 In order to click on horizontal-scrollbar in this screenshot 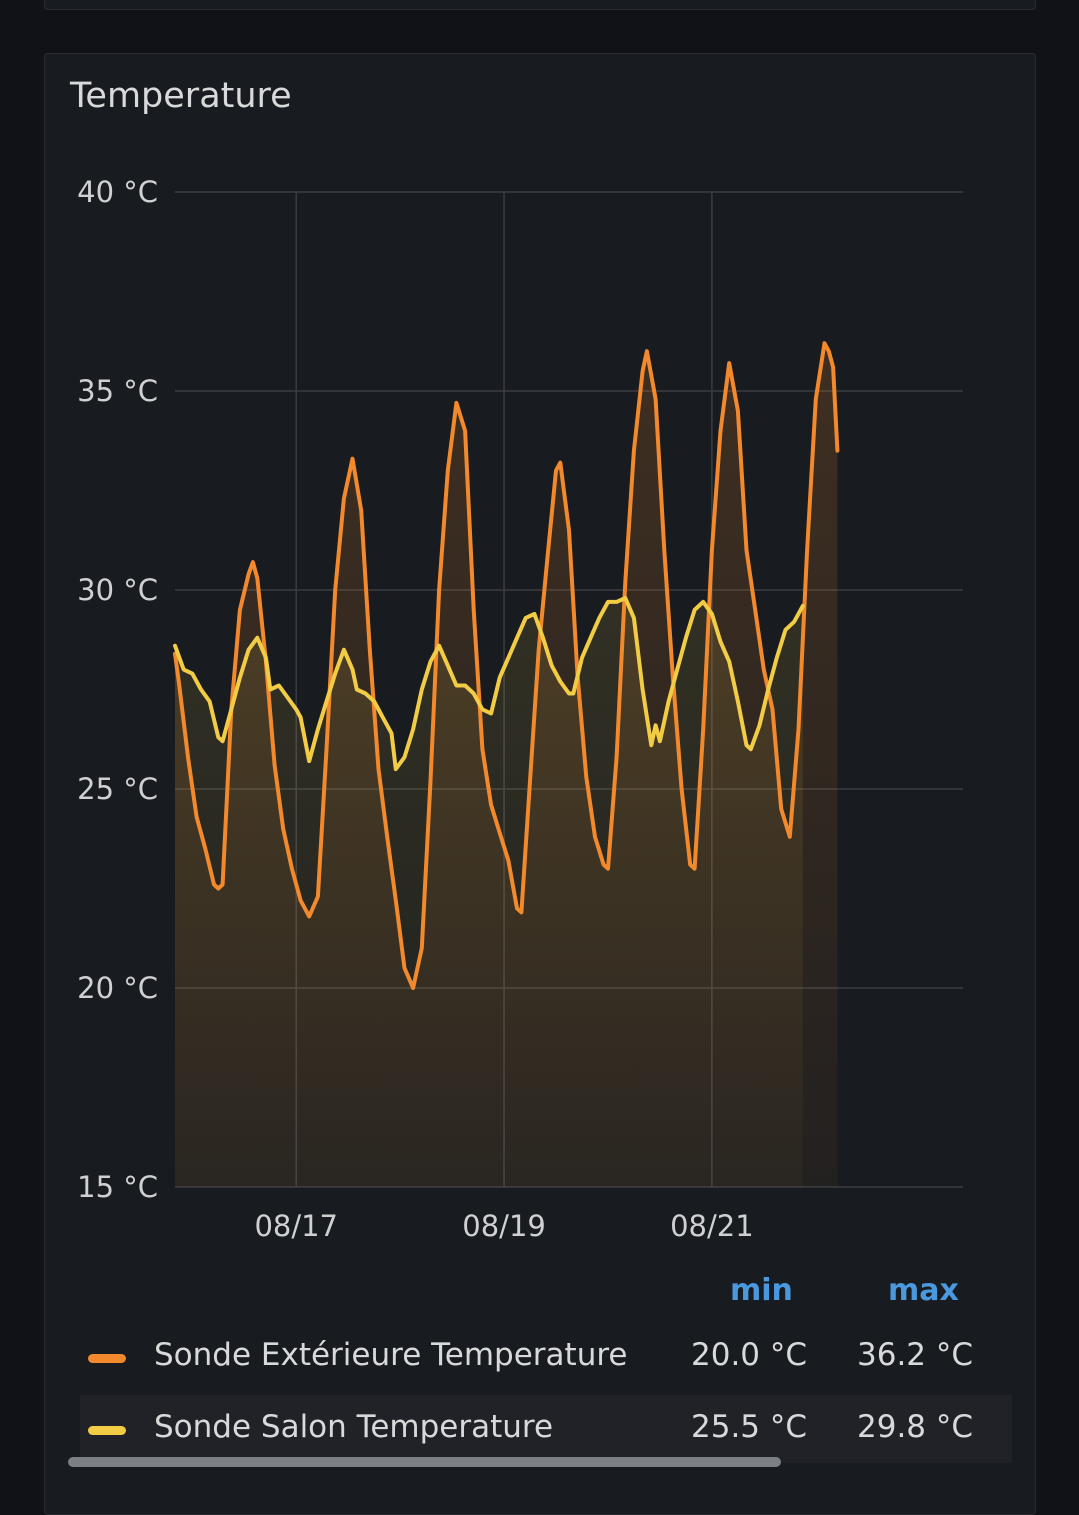, I will do `click(424, 1462)`.